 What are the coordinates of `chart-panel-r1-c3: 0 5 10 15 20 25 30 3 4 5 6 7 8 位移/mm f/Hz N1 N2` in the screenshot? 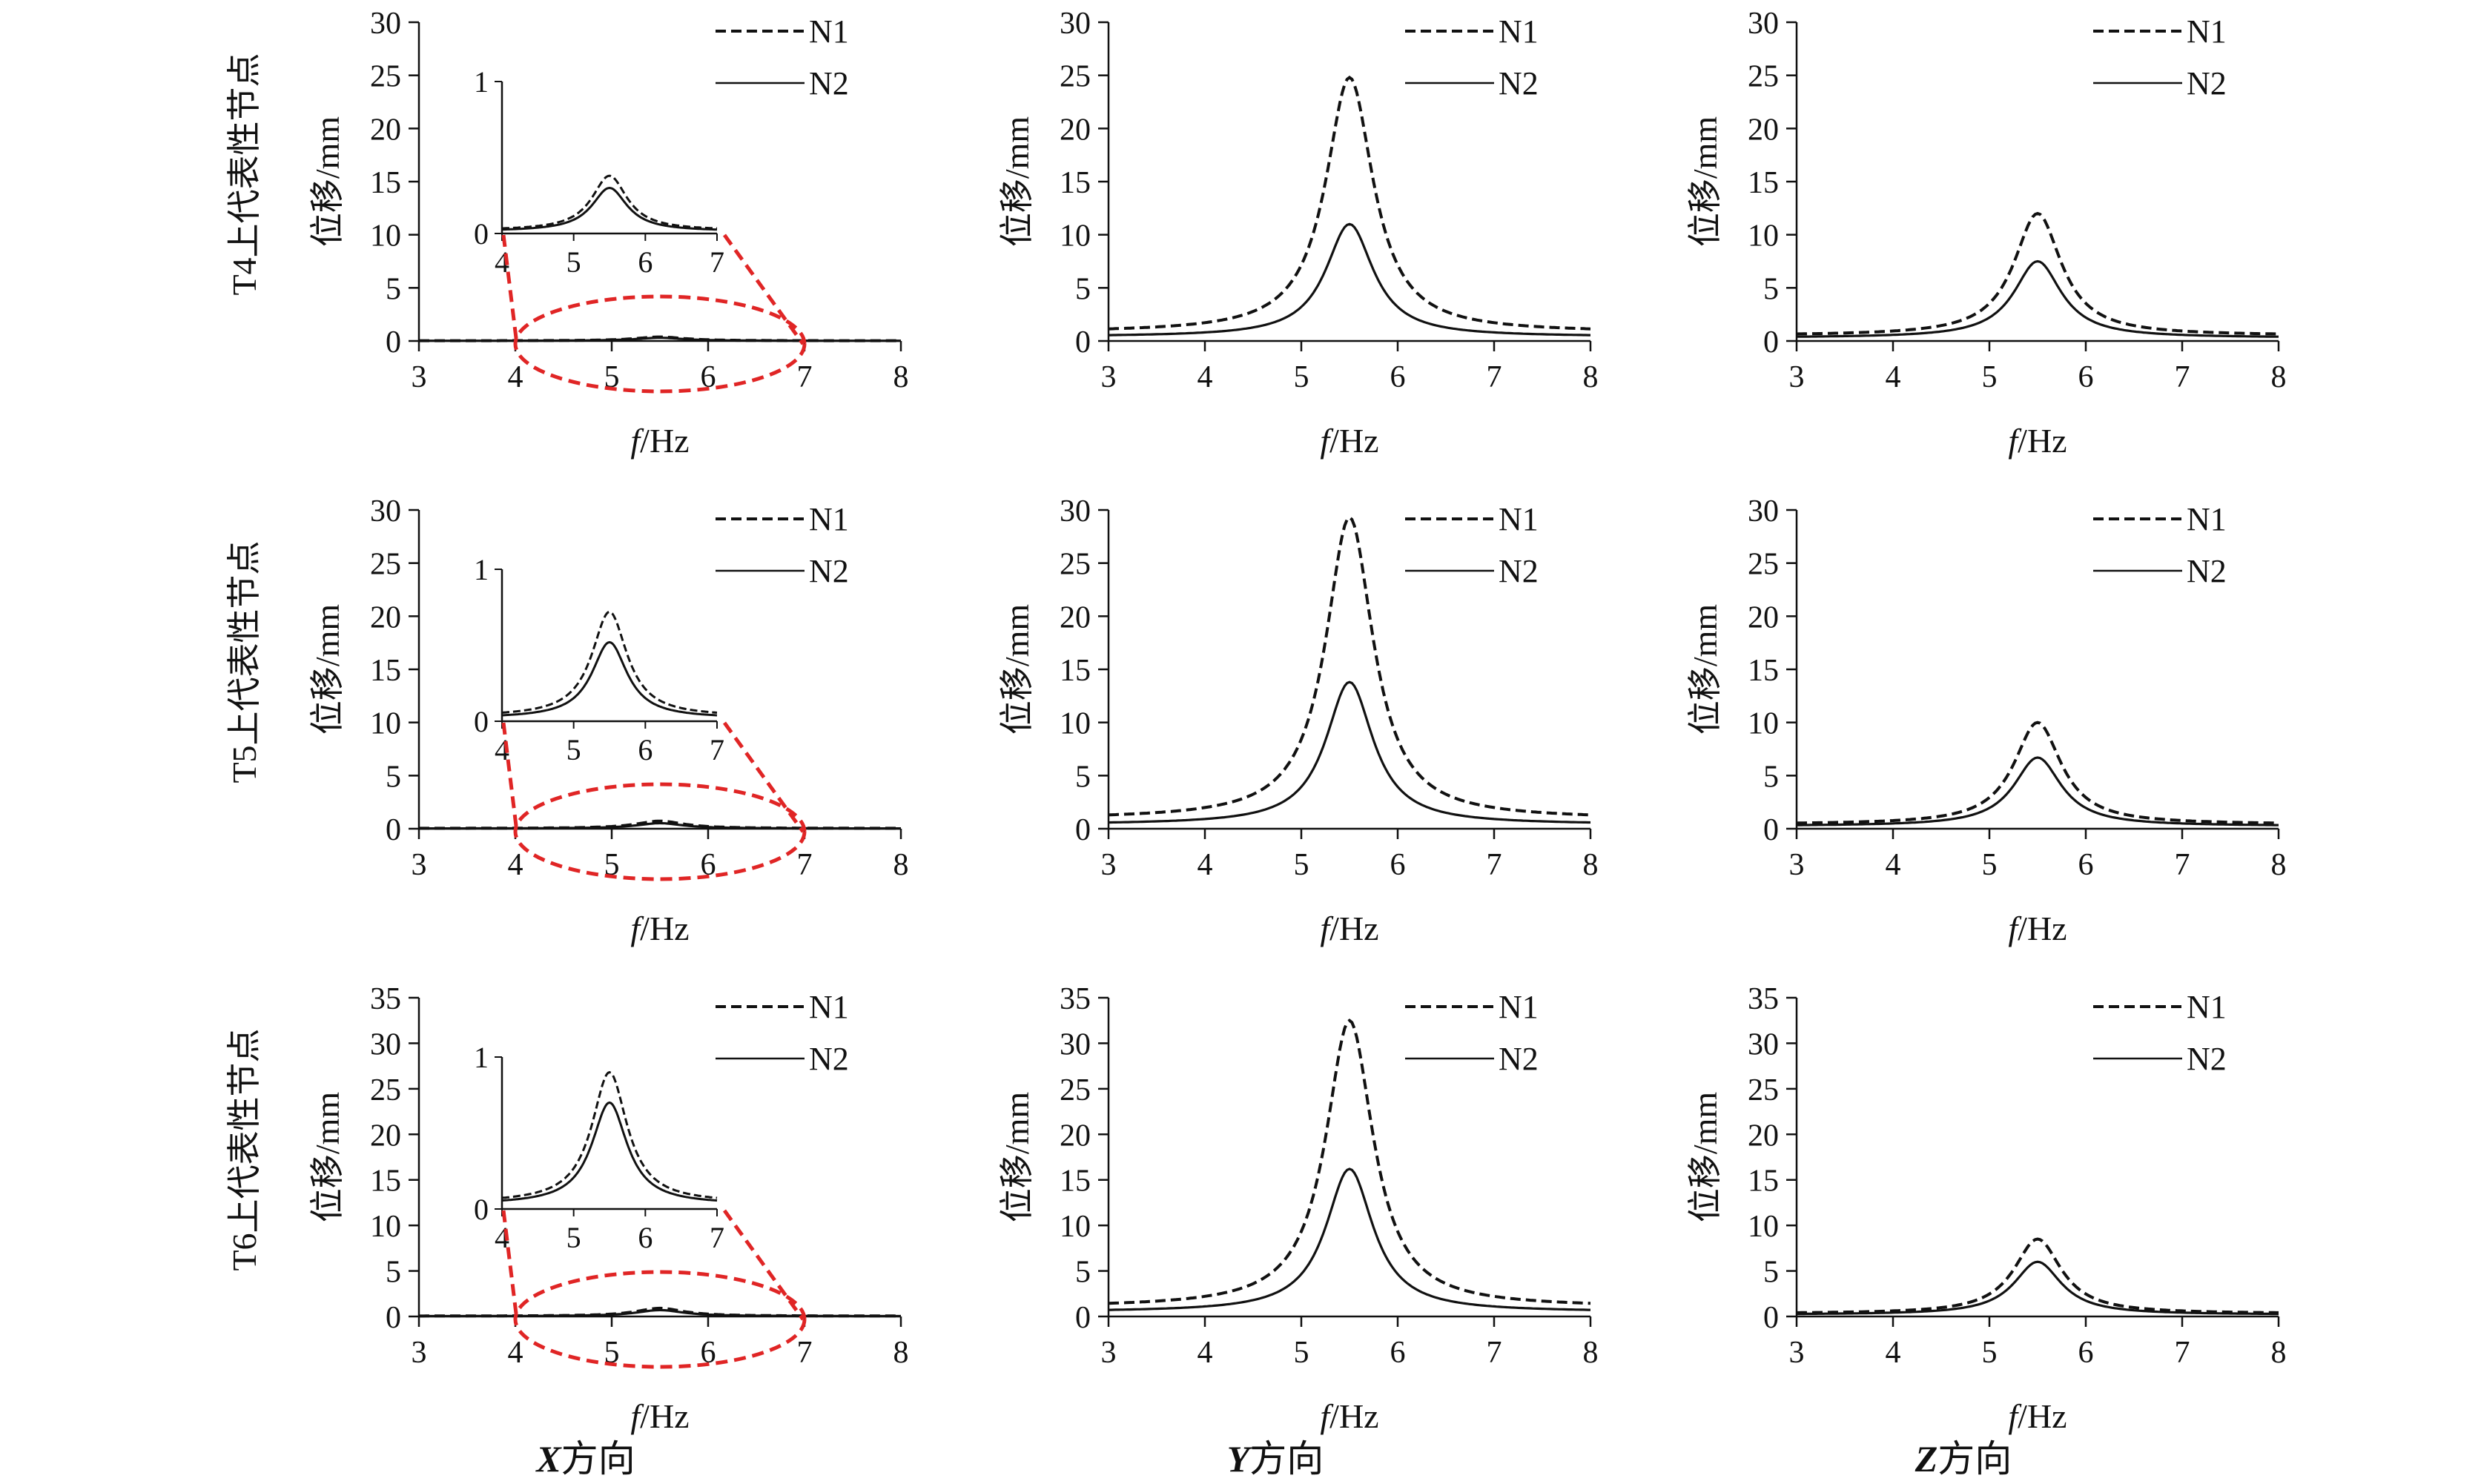 It's located at (1986, 234).